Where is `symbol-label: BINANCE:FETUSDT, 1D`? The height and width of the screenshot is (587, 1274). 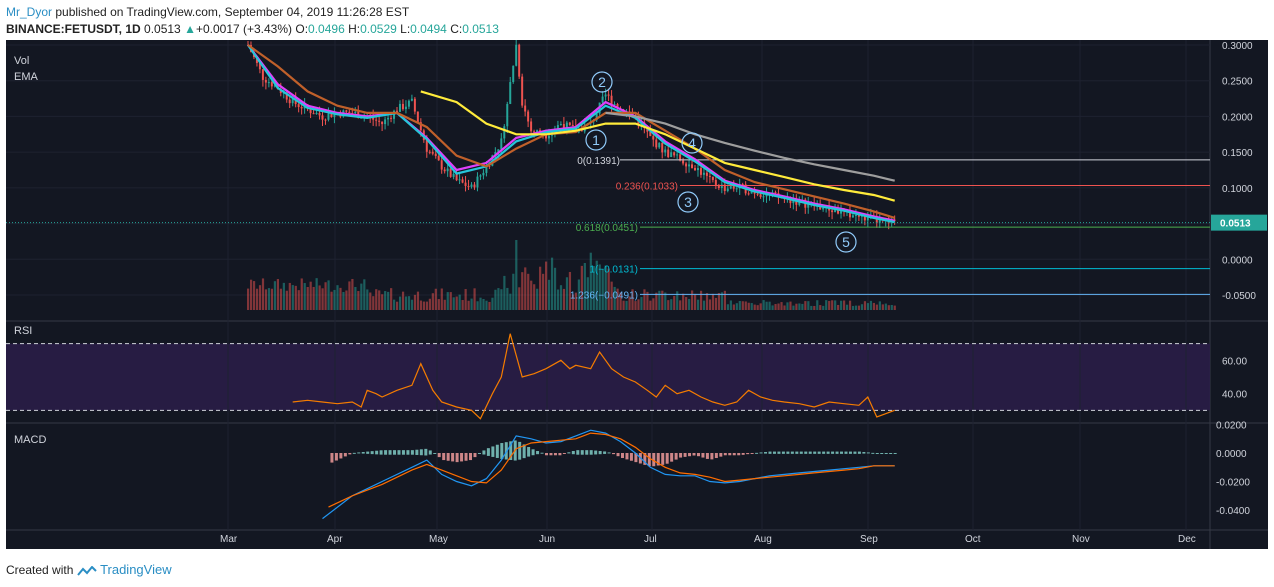
symbol-label: BINANCE:FETUSDT, 1D is located at coordinates (73, 29).